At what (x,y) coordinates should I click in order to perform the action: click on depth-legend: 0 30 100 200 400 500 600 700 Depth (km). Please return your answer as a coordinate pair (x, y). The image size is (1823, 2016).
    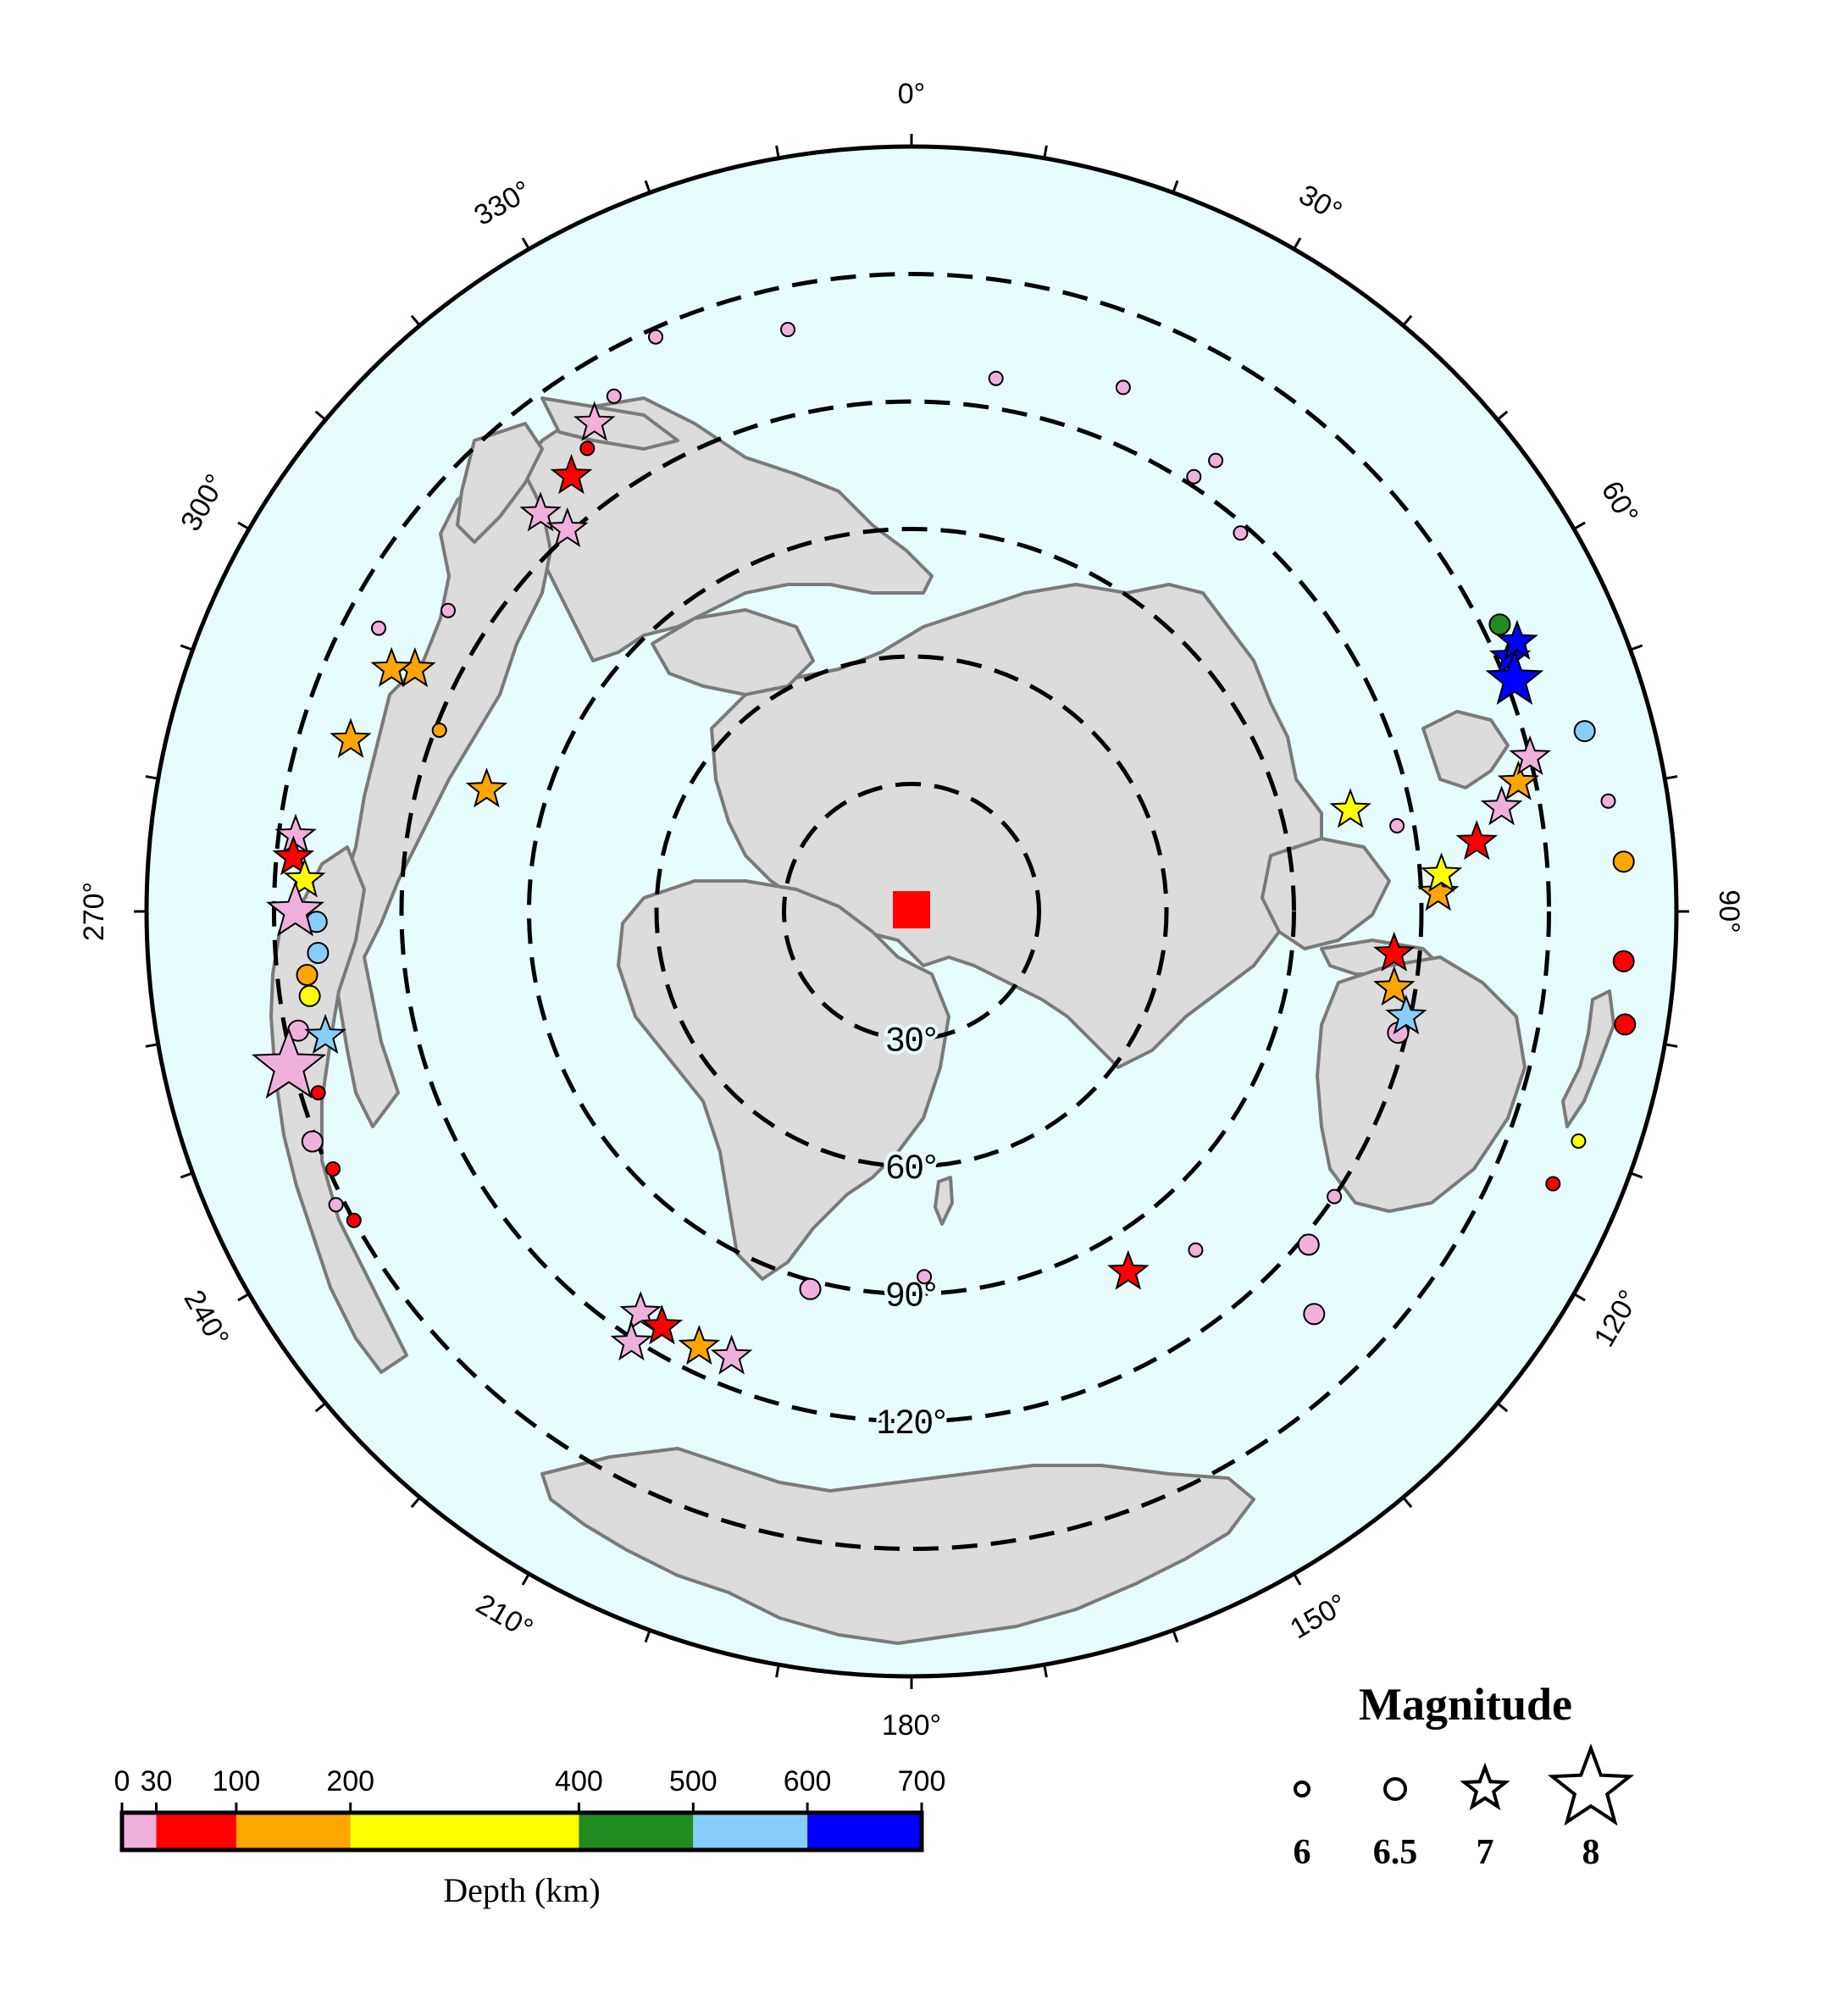
    Looking at the image, I should click on (530, 1837).